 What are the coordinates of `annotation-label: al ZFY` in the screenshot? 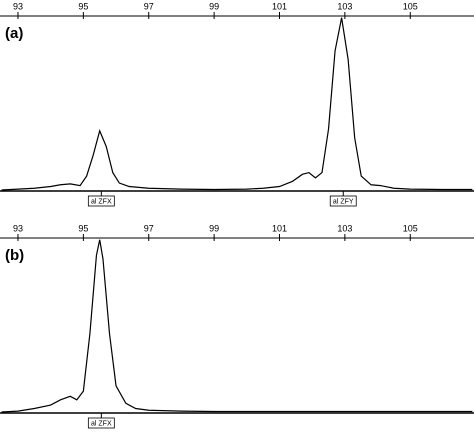 It's located at (343, 201).